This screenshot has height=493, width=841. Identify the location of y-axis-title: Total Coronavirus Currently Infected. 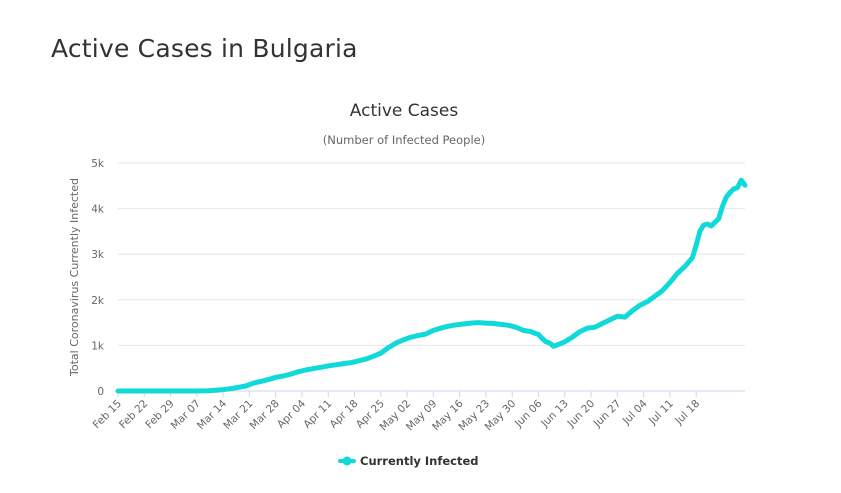
(74, 277).